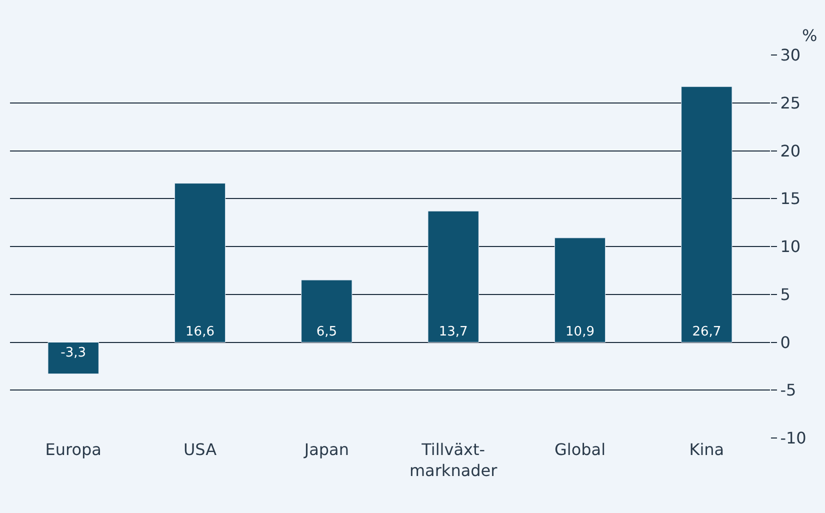 The height and width of the screenshot is (513, 825). What do you see at coordinates (790, 102) in the screenshot?
I see `y-tick-label: 25` at bounding box center [790, 102].